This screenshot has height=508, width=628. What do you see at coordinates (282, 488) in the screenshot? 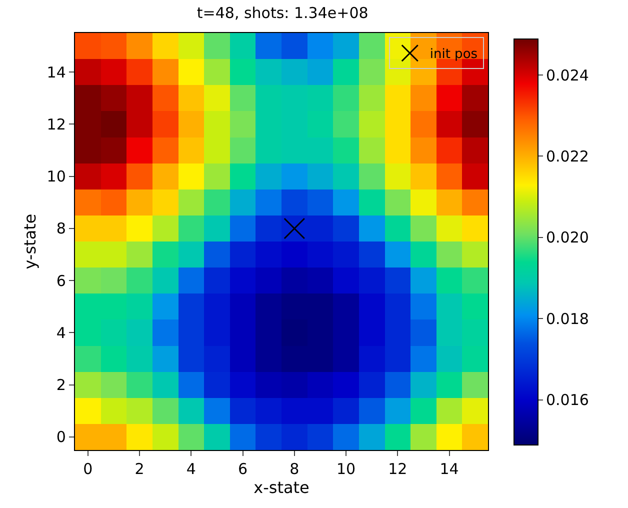
I see `x-axis-title: x-state` at bounding box center [282, 488].